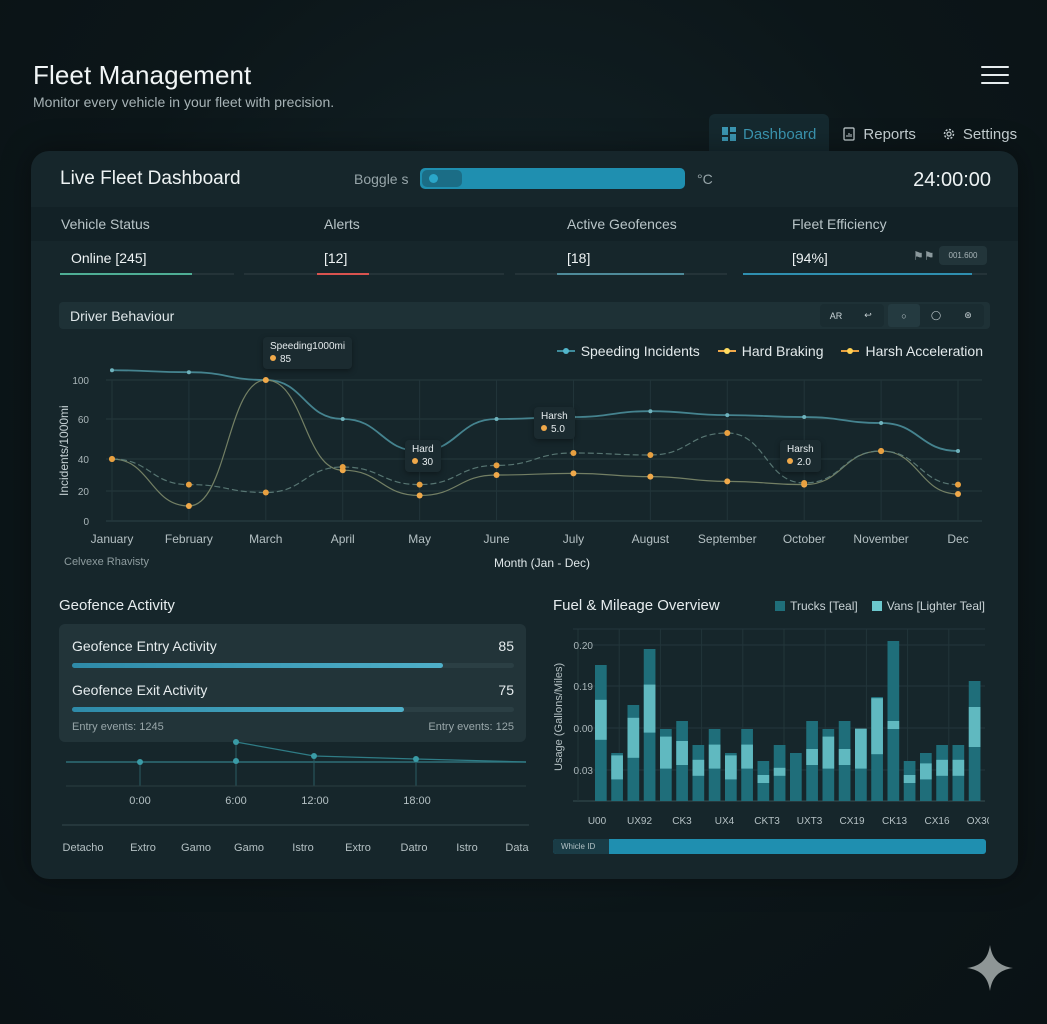 The width and height of the screenshot is (1047, 1024). I want to click on tooltip-title: Speeding1000mi, so click(308, 346).